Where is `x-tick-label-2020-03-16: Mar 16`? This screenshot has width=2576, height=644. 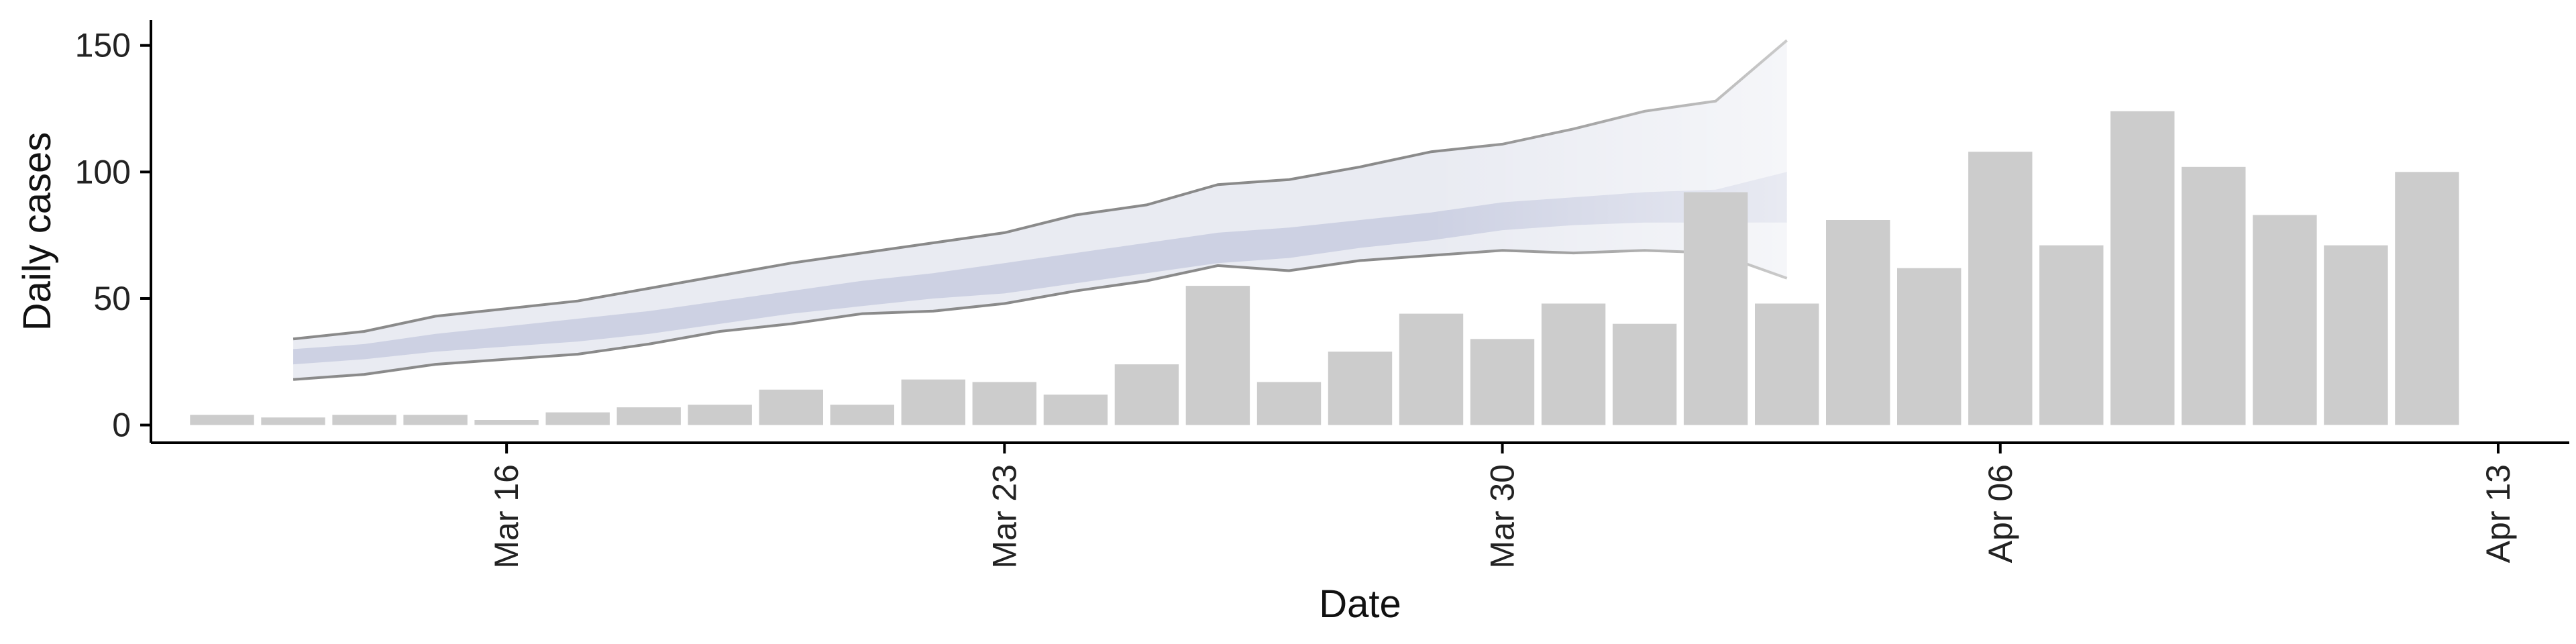 x-tick-label-2020-03-16: Mar 16 is located at coordinates (506, 516).